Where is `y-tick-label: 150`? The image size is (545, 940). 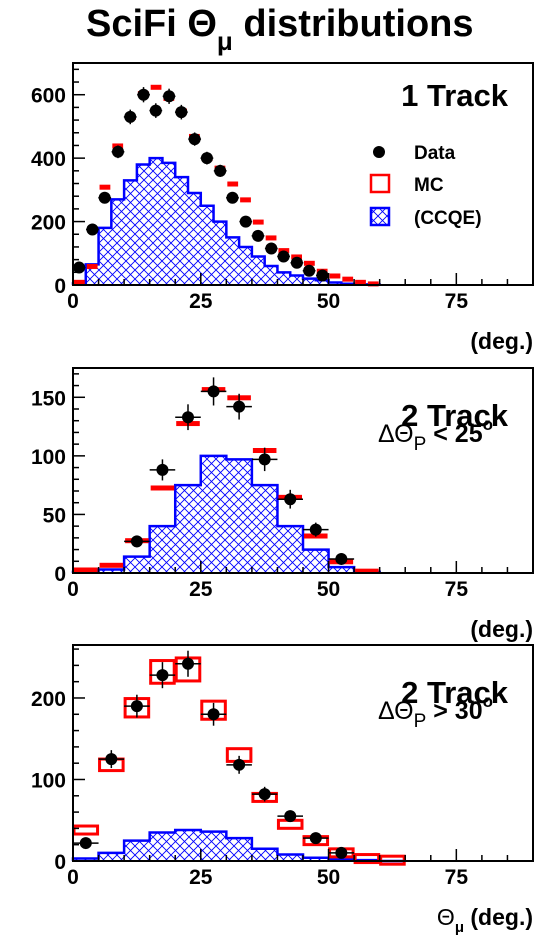 y-tick-label: 150 is located at coordinates (48, 398).